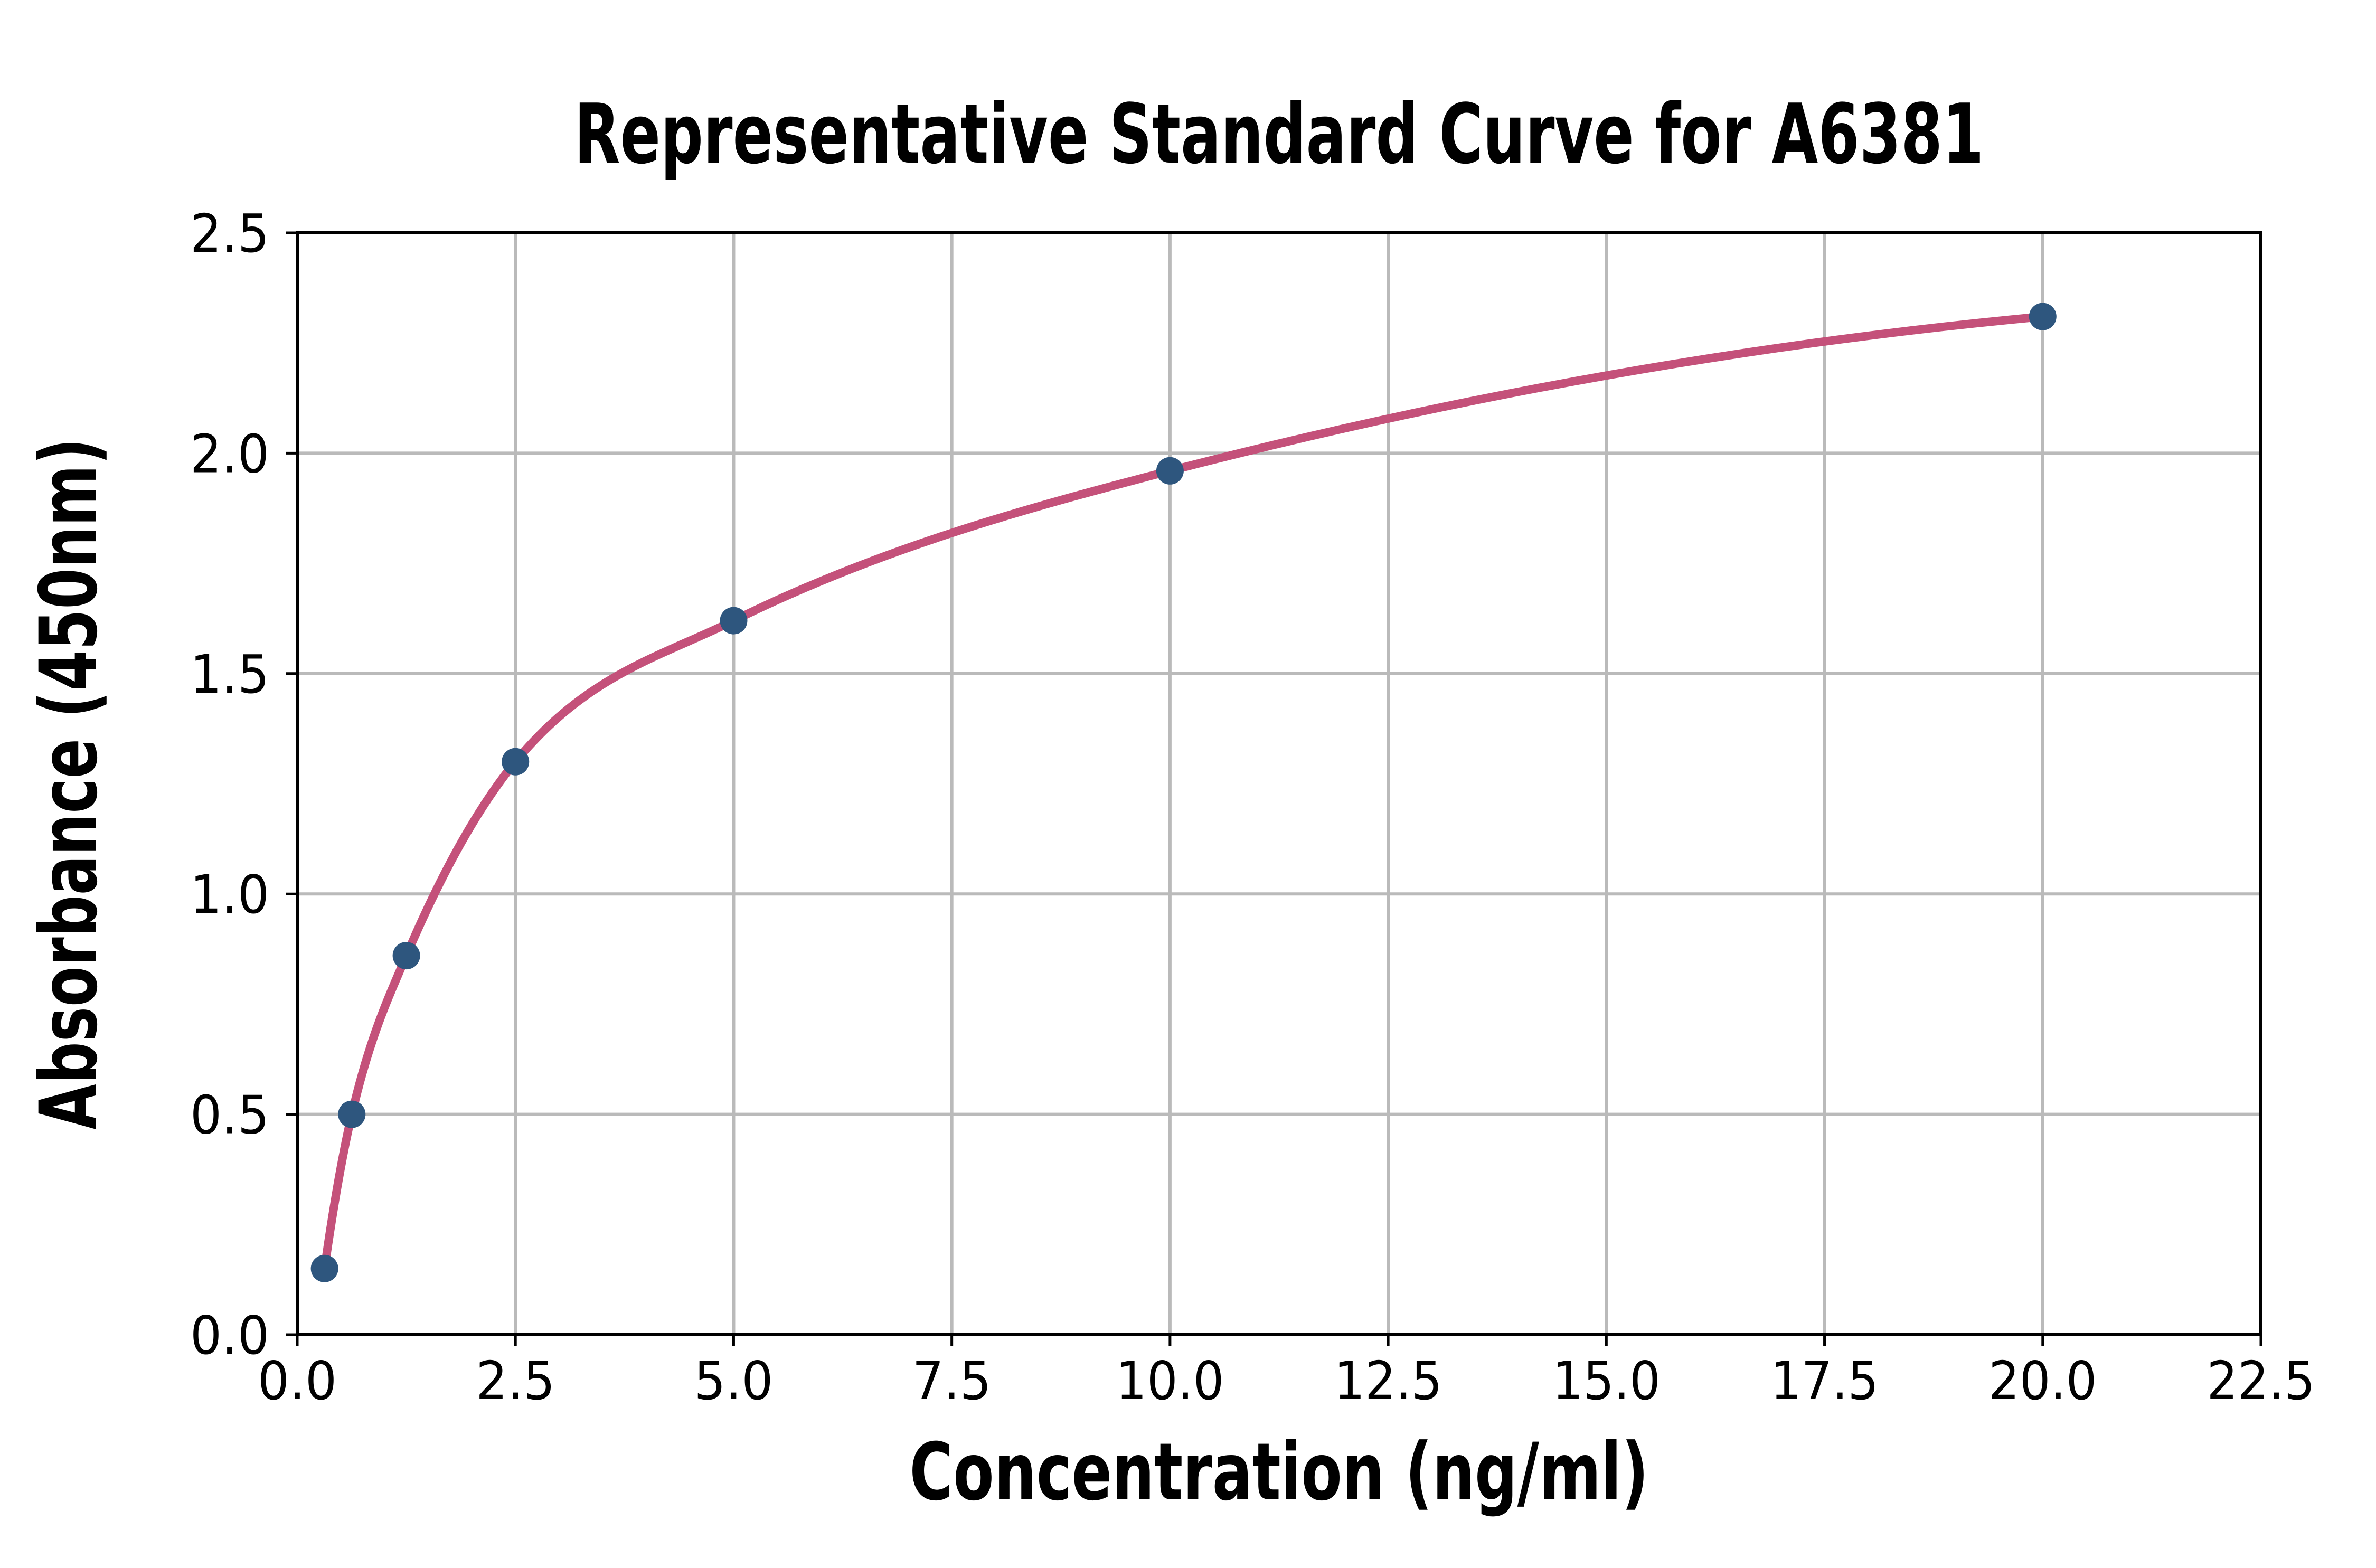 Image resolution: width=2376 pixels, height=1568 pixels. I want to click on x-tick-label: 7.5, so click(952, 1381).